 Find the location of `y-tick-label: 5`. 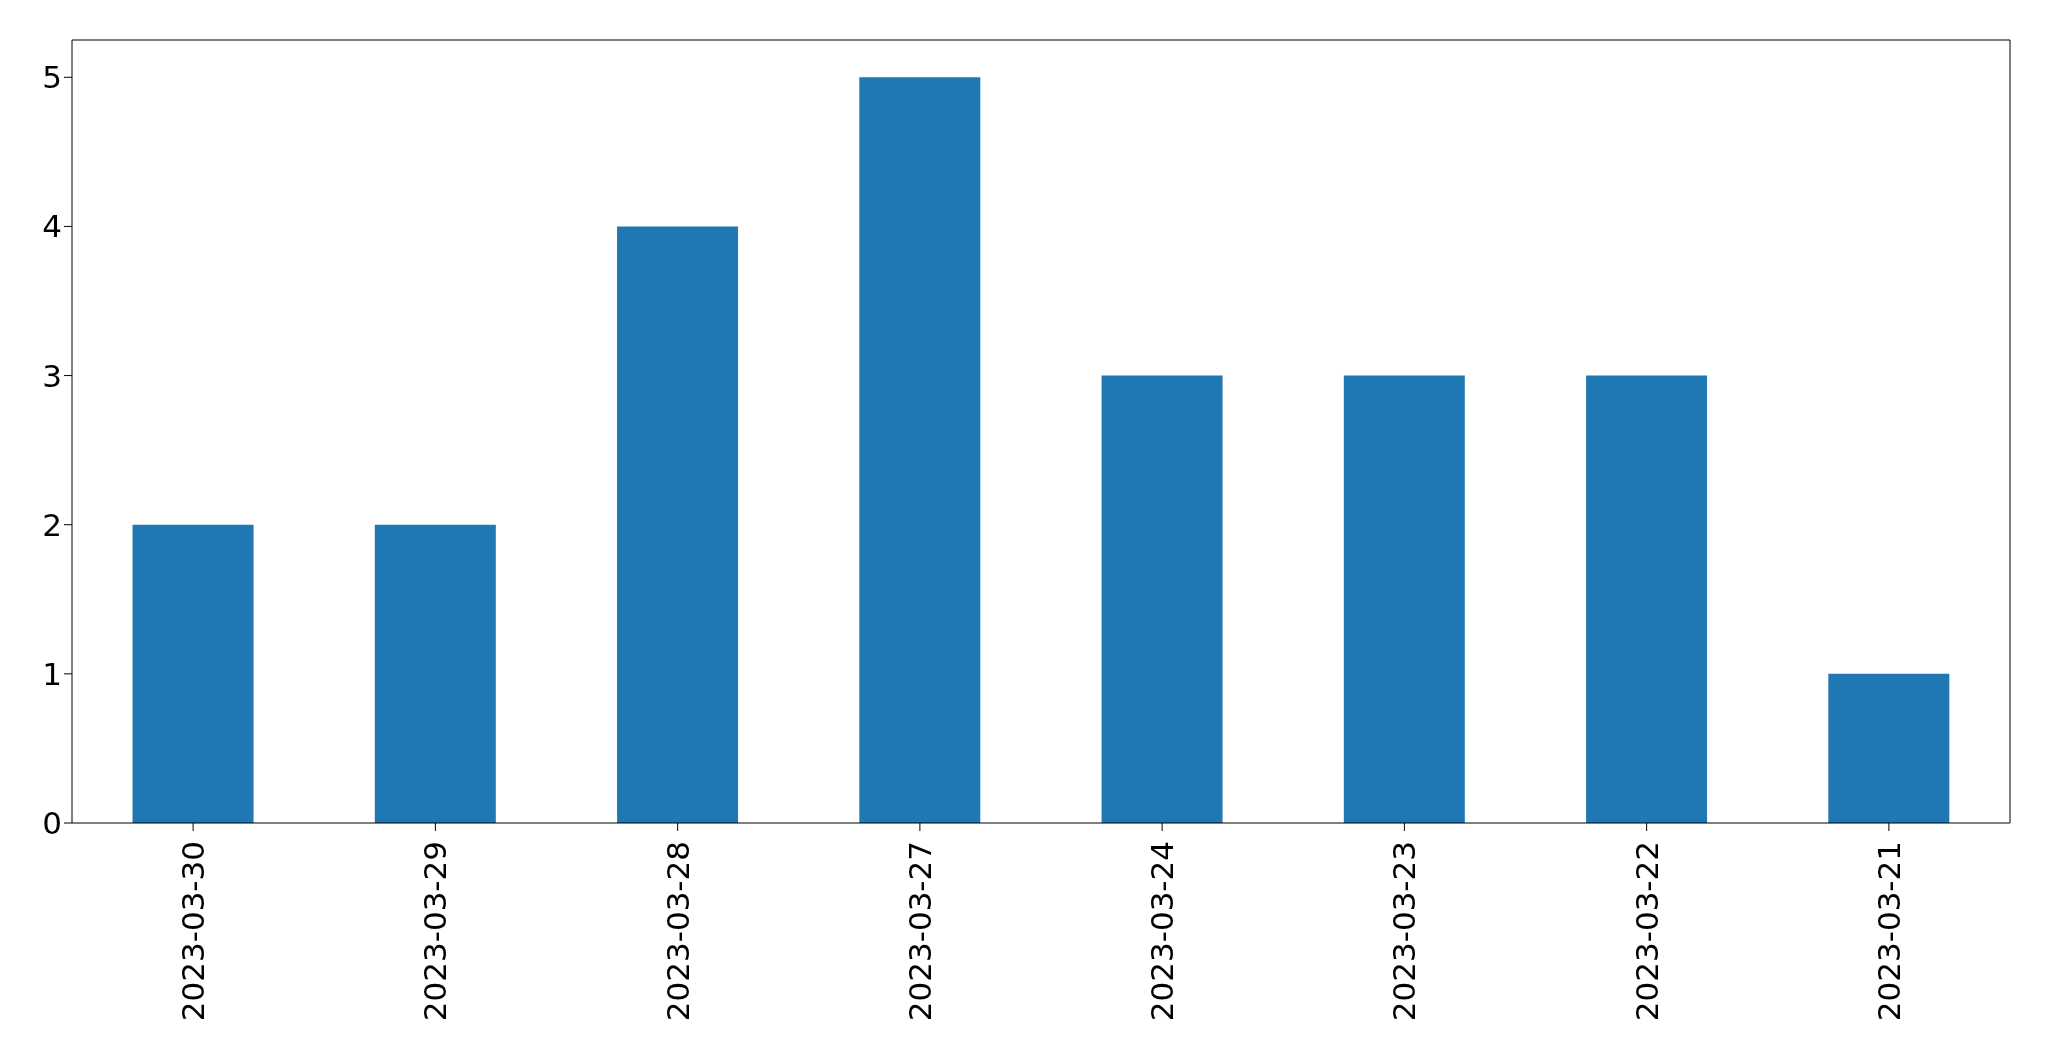

y-tick-label: 5 is located at coordinates (52, 77).